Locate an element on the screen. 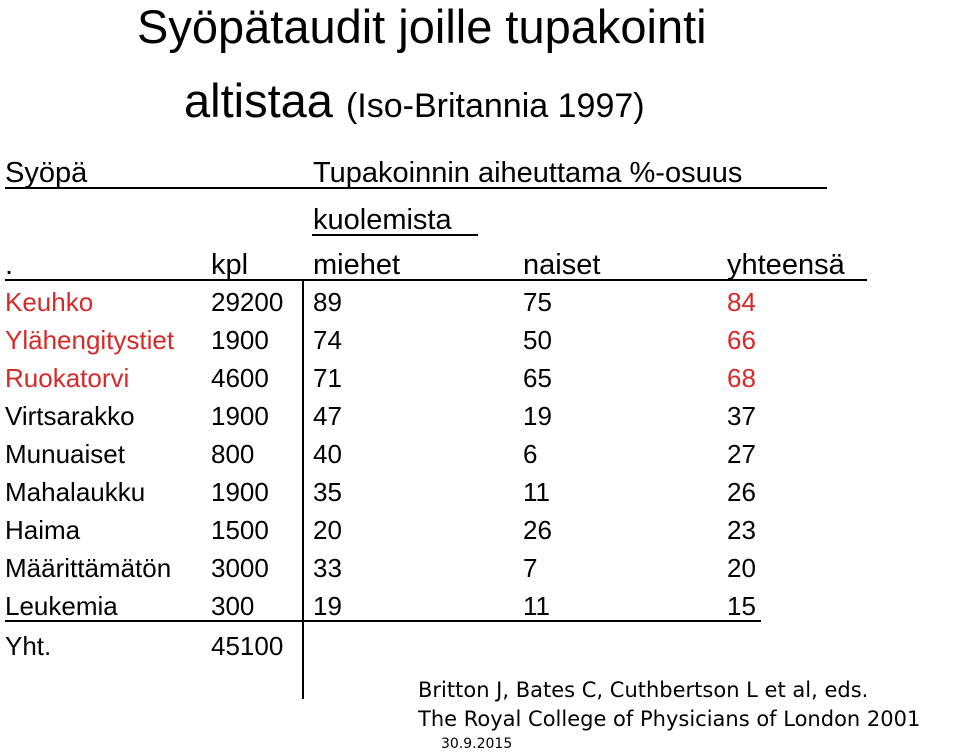 The image size is (960, 753). column-divider is located at coordinates (303, 489).